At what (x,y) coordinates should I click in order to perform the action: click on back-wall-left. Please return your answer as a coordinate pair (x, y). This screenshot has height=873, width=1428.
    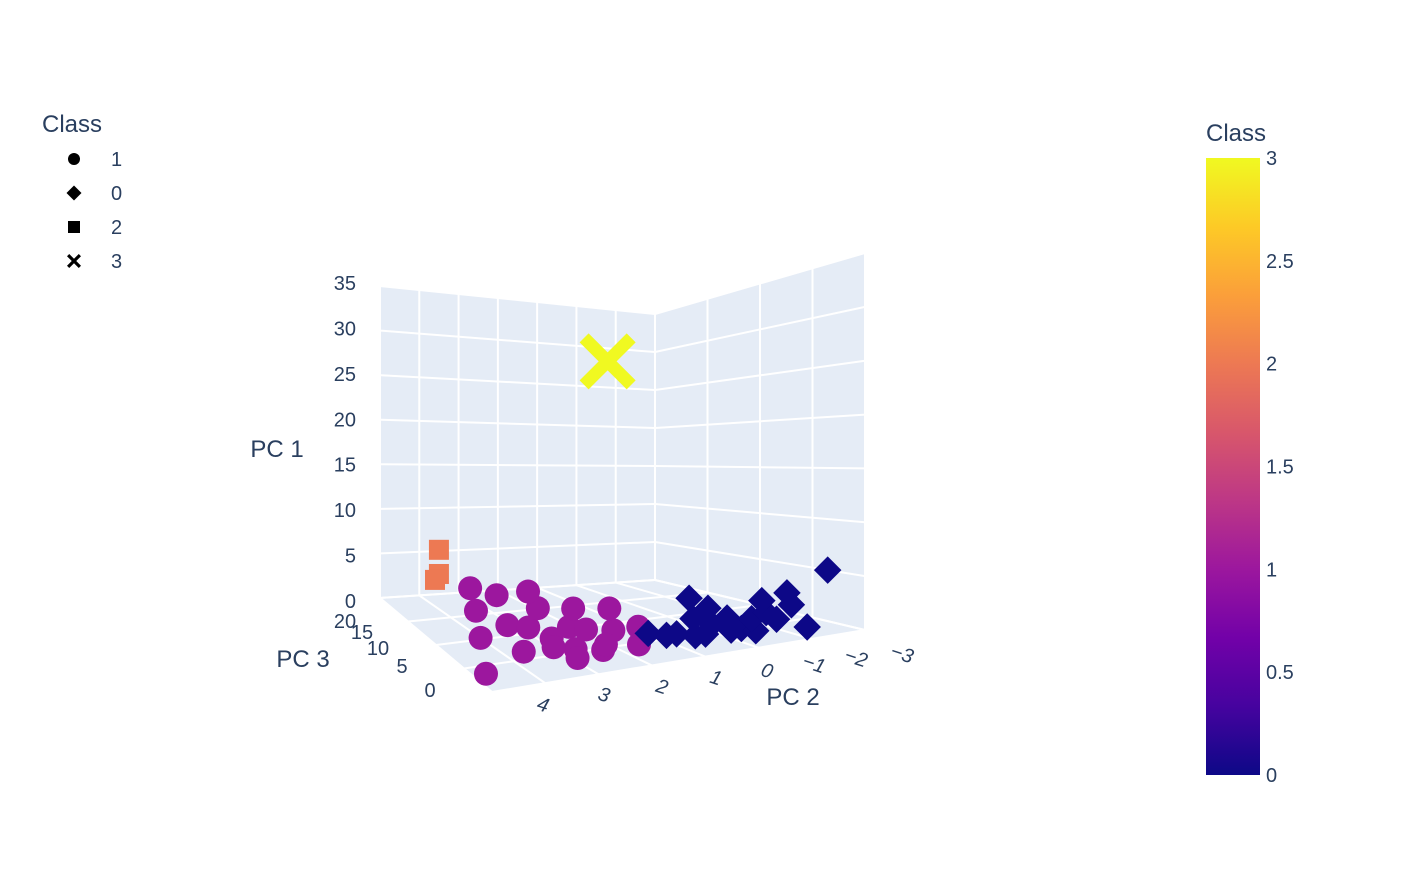
    Looking at the image, I should click on (517, 442).